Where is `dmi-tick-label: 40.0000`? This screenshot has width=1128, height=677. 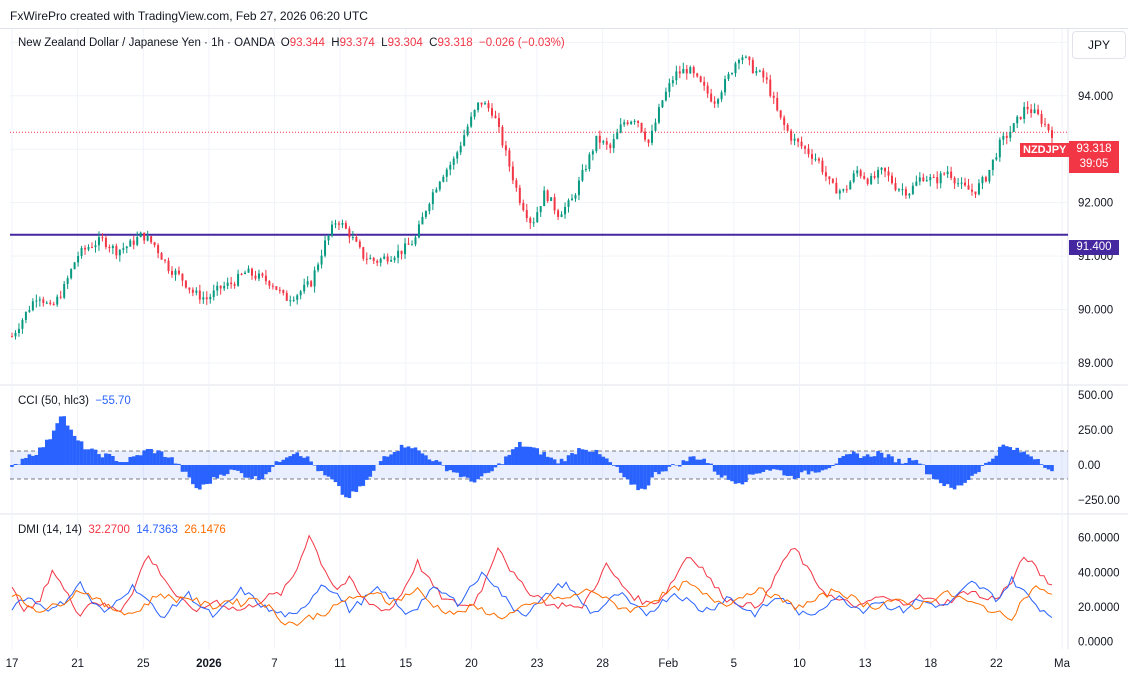
dmi-tick-label: 40.0000 is located at coordinates (1099, 573).